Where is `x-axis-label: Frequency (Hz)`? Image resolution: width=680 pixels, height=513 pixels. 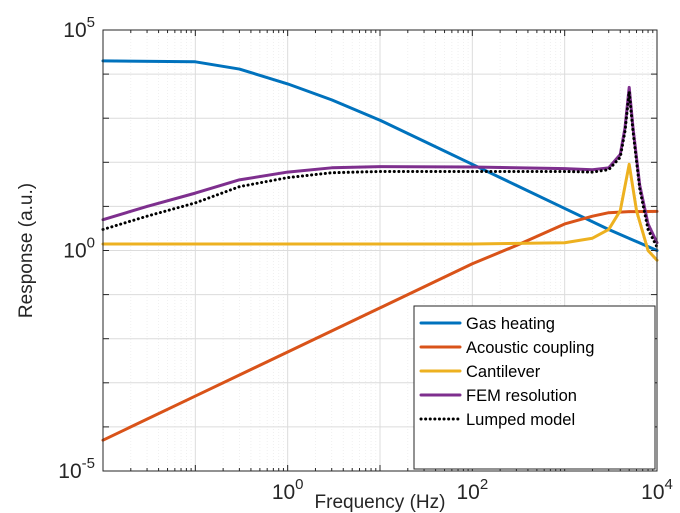 x-axis-label: Frequency (Hz) is located at coordinates (380, 502).